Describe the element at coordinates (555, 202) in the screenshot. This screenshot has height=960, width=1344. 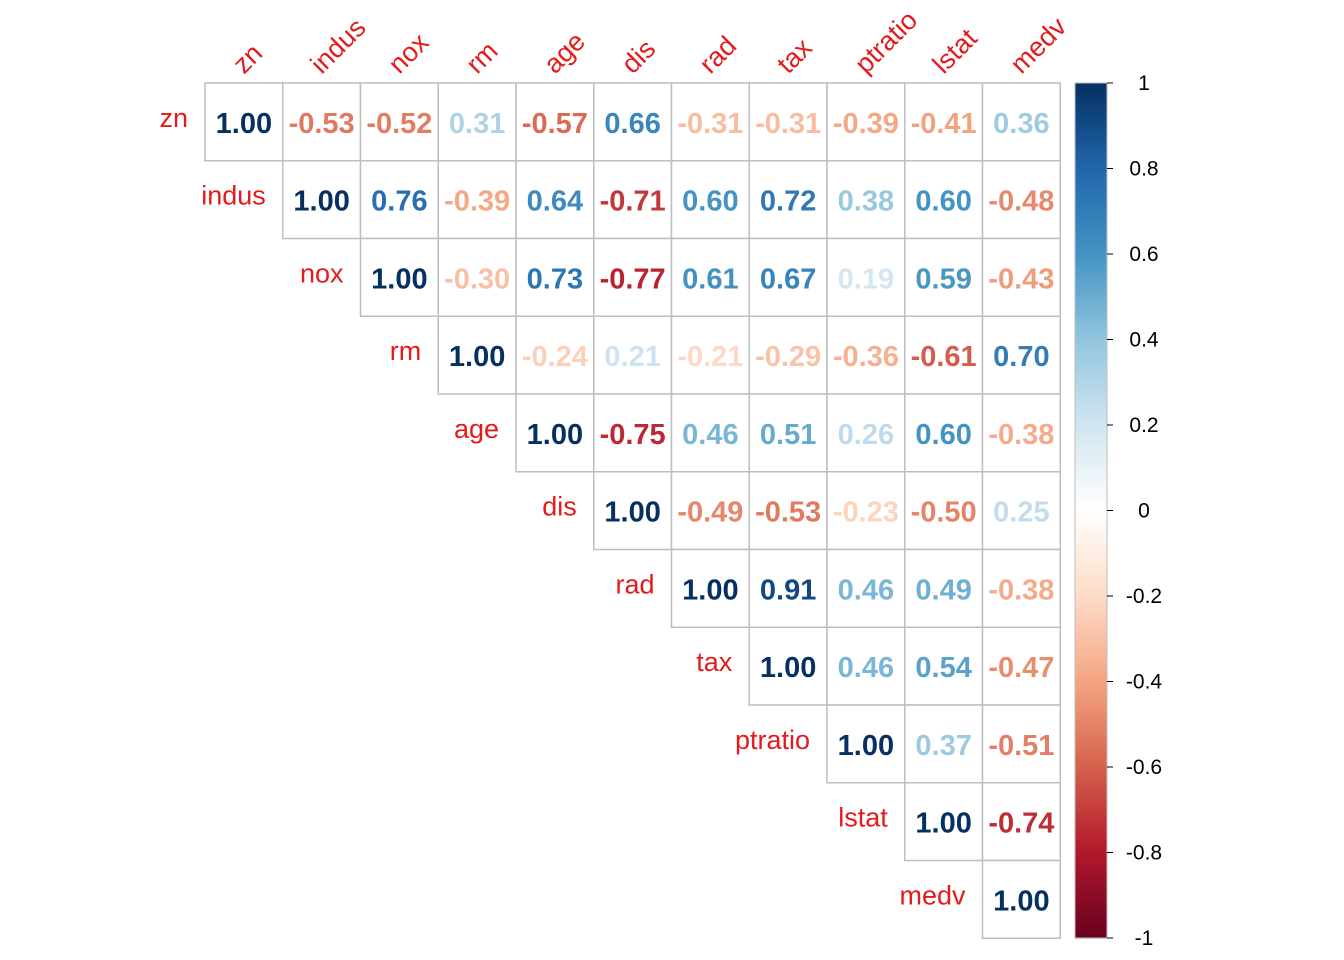
I see `cell-value-indus-age: 0.64` at that location.